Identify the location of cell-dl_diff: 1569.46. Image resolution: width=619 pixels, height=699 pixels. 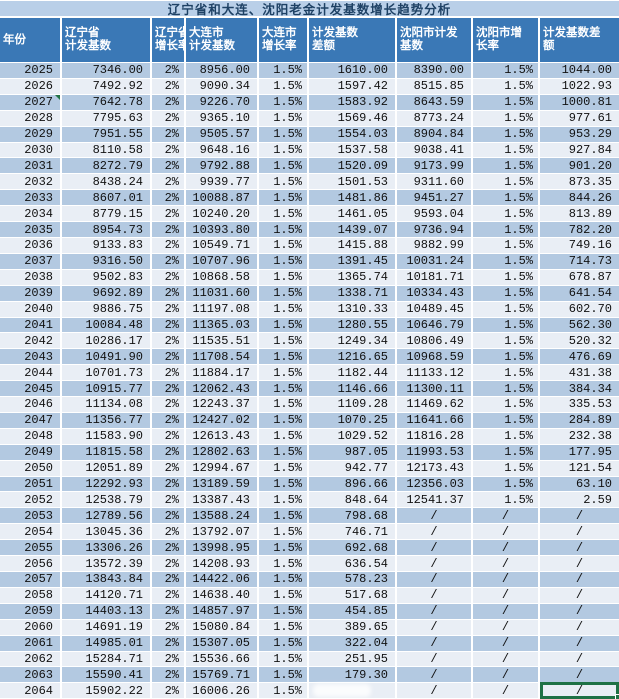
(353, 118).